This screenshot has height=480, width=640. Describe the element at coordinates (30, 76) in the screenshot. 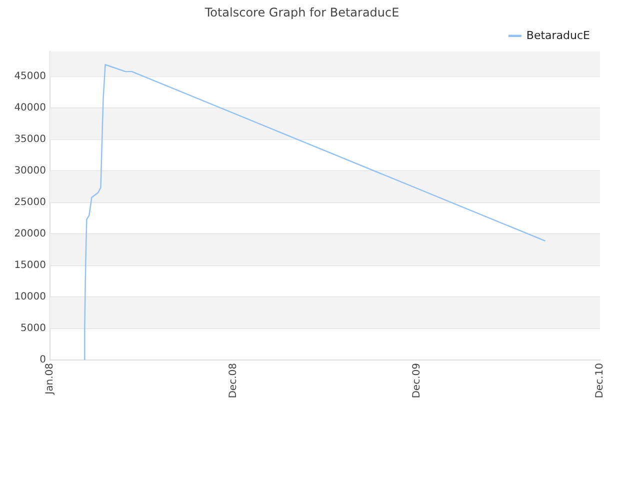

I see `y-tick-label: 45000` at that location.